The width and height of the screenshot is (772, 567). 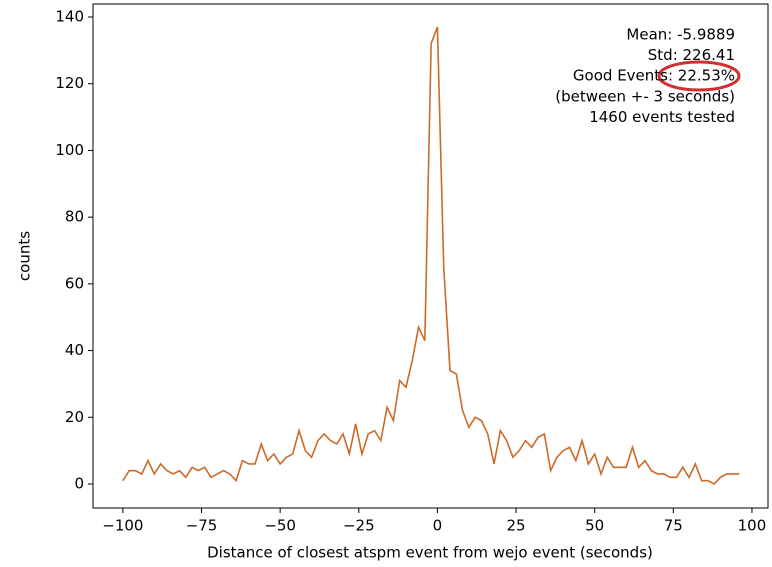 I want to click on y-tick-label: 60, so click(x=74, y=283).